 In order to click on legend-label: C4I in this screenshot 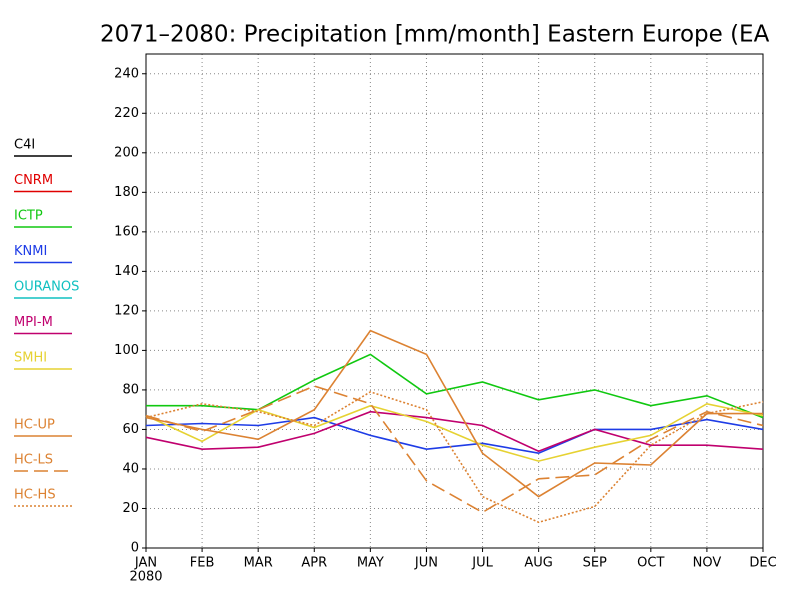, I will do `click(24, 145)`.